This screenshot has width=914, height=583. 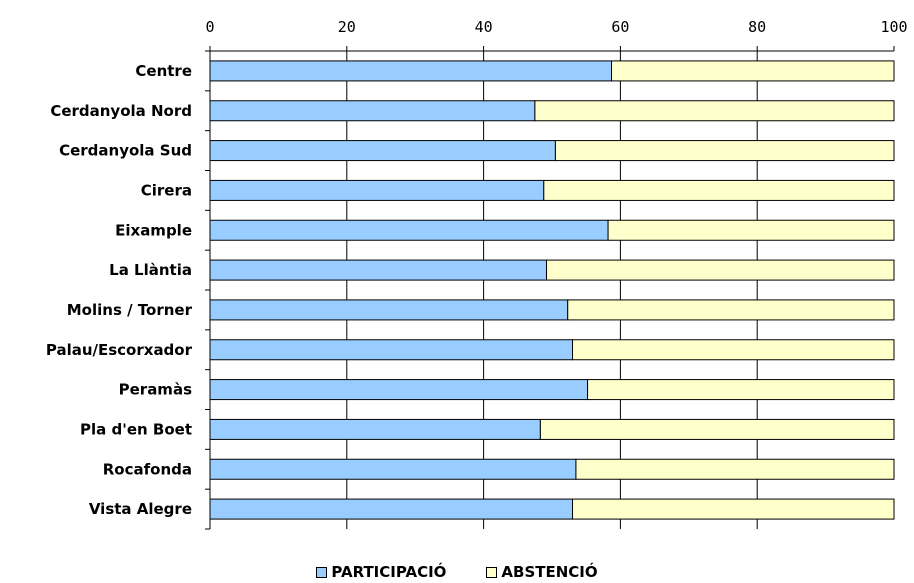 I want to click on category-label-11: Vista Alegre, so click(x=140, y=509).